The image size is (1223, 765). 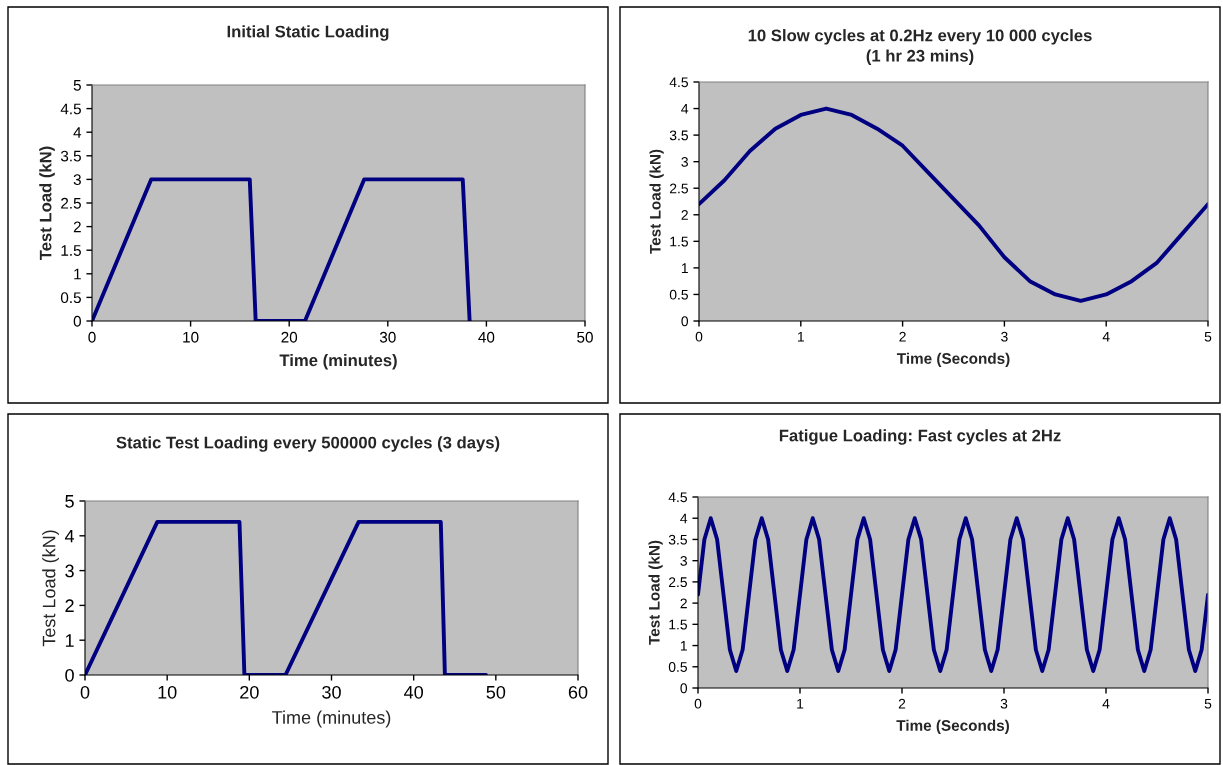 What do you see at coordinates (578, 692) in the screenshot?
I see `x-tick-label: 60` at bounding box center [578, 692].